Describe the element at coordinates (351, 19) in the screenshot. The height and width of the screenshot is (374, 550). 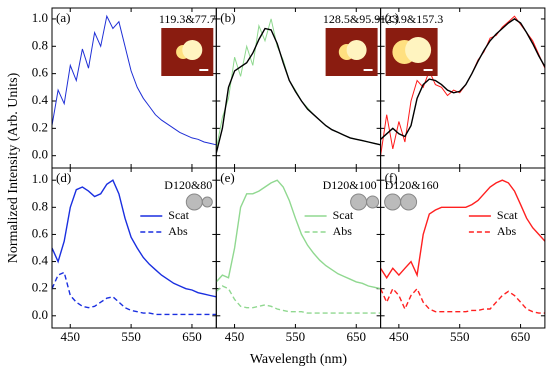
I see `annotation: 128.5&95.9` at that location.